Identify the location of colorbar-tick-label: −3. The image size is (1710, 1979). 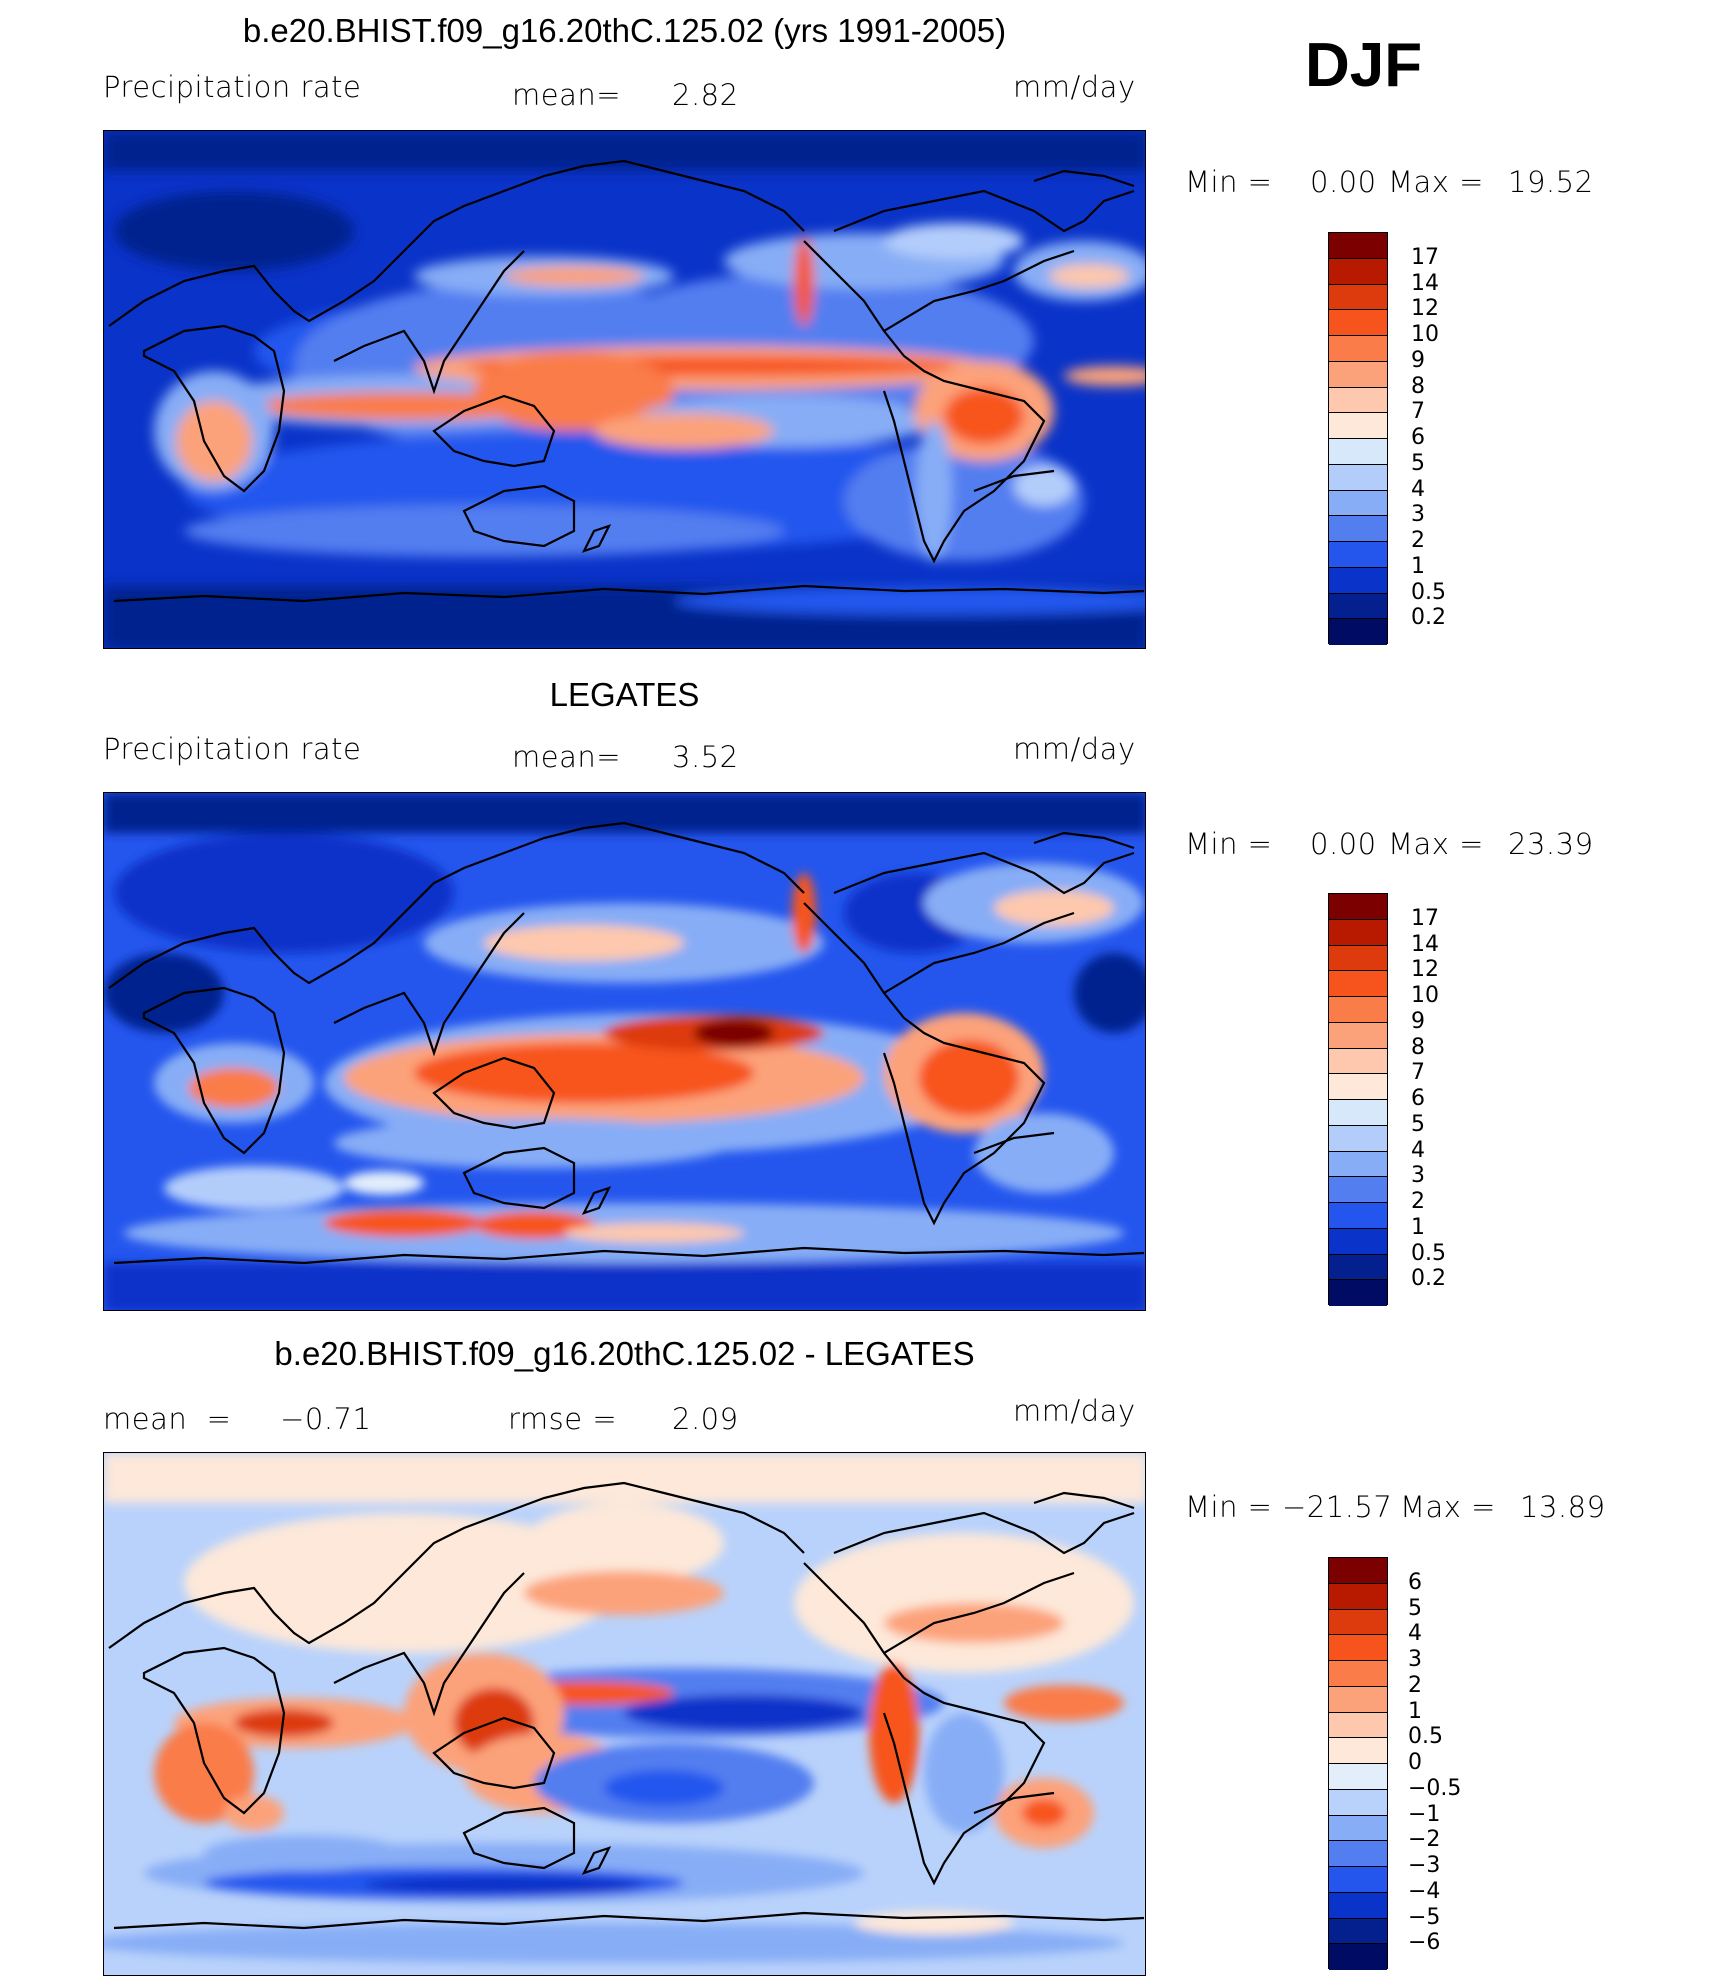
(1424, 1865).